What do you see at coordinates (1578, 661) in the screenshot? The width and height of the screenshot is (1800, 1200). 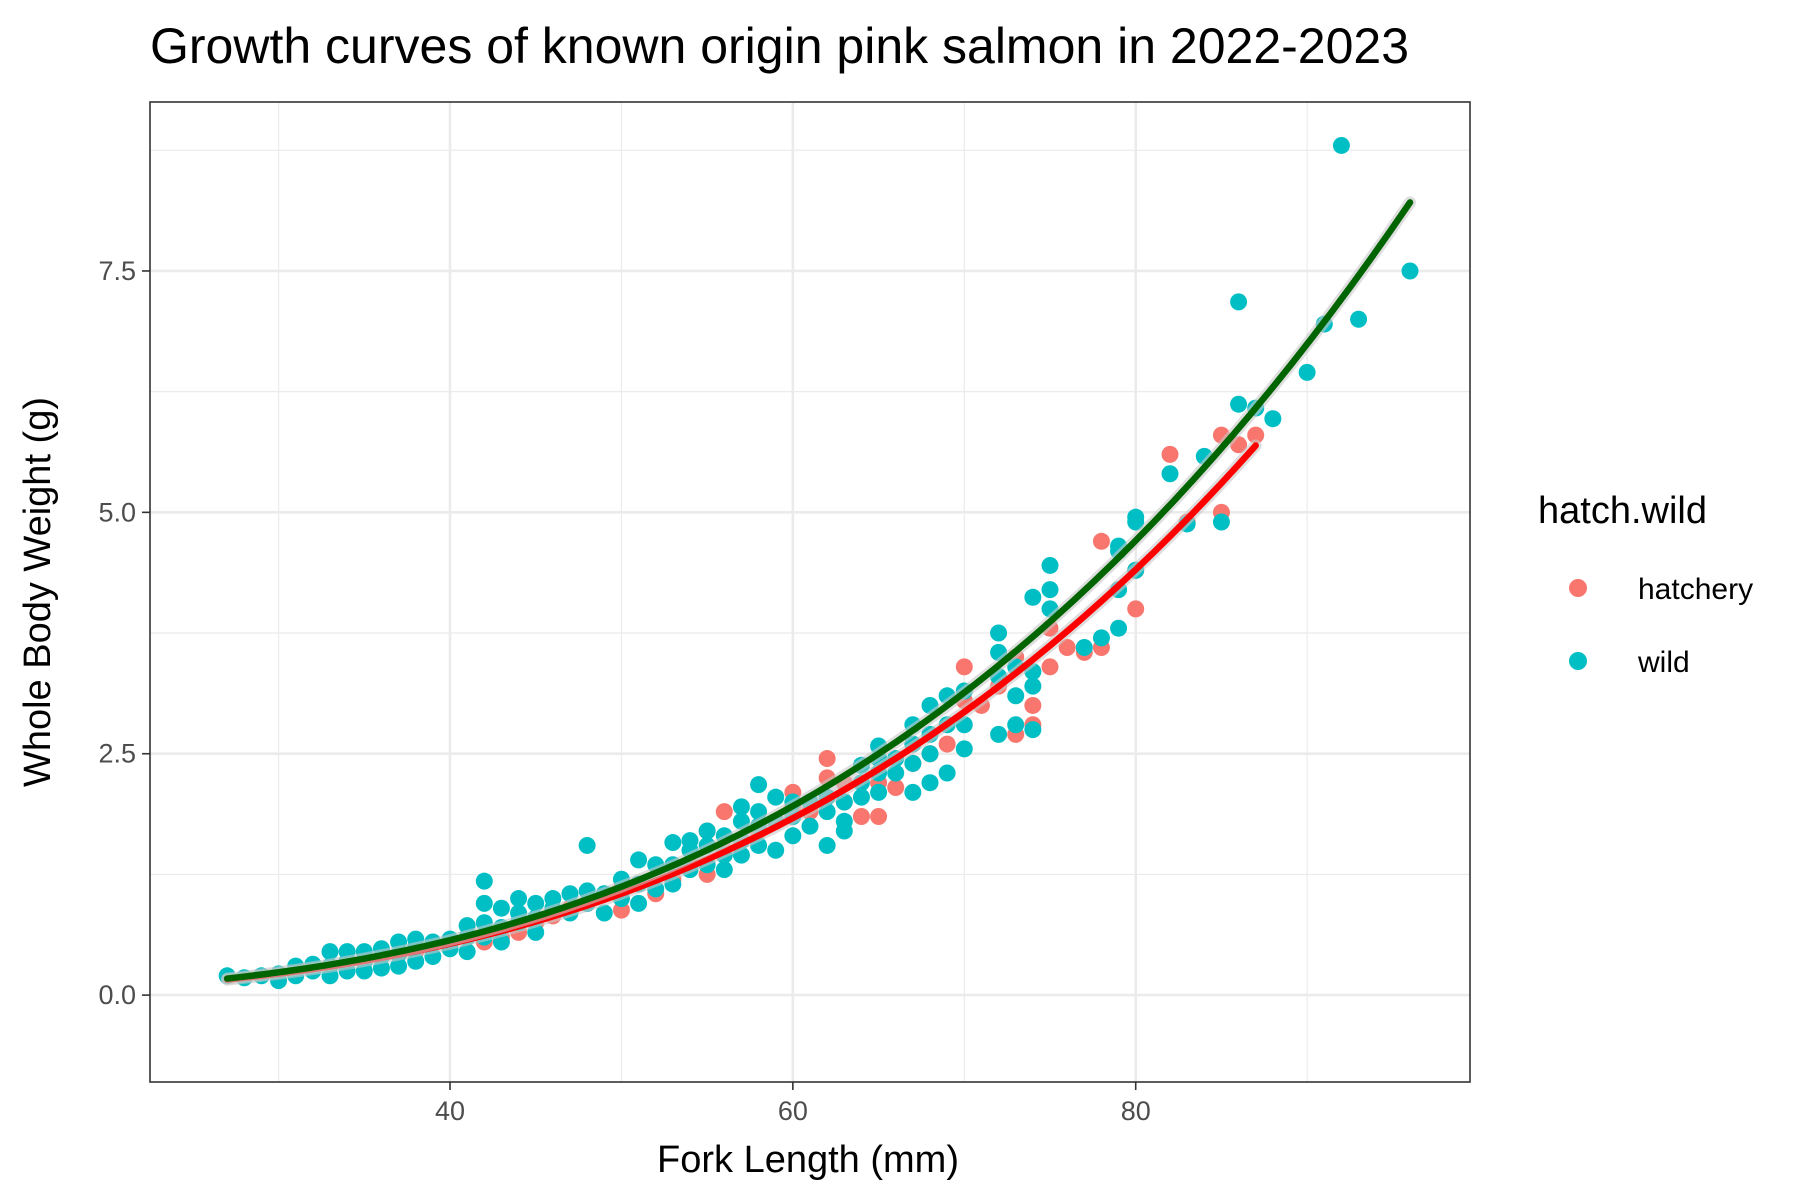 I see `legend-key-wild` at bounding box center [1578, 661].